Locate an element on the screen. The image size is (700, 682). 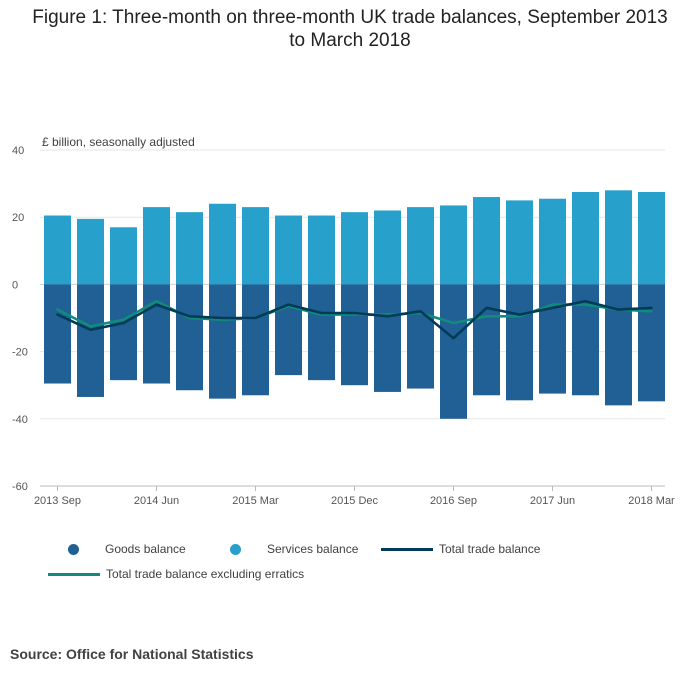
legend-services-marker is located at coordinates (235, 549).